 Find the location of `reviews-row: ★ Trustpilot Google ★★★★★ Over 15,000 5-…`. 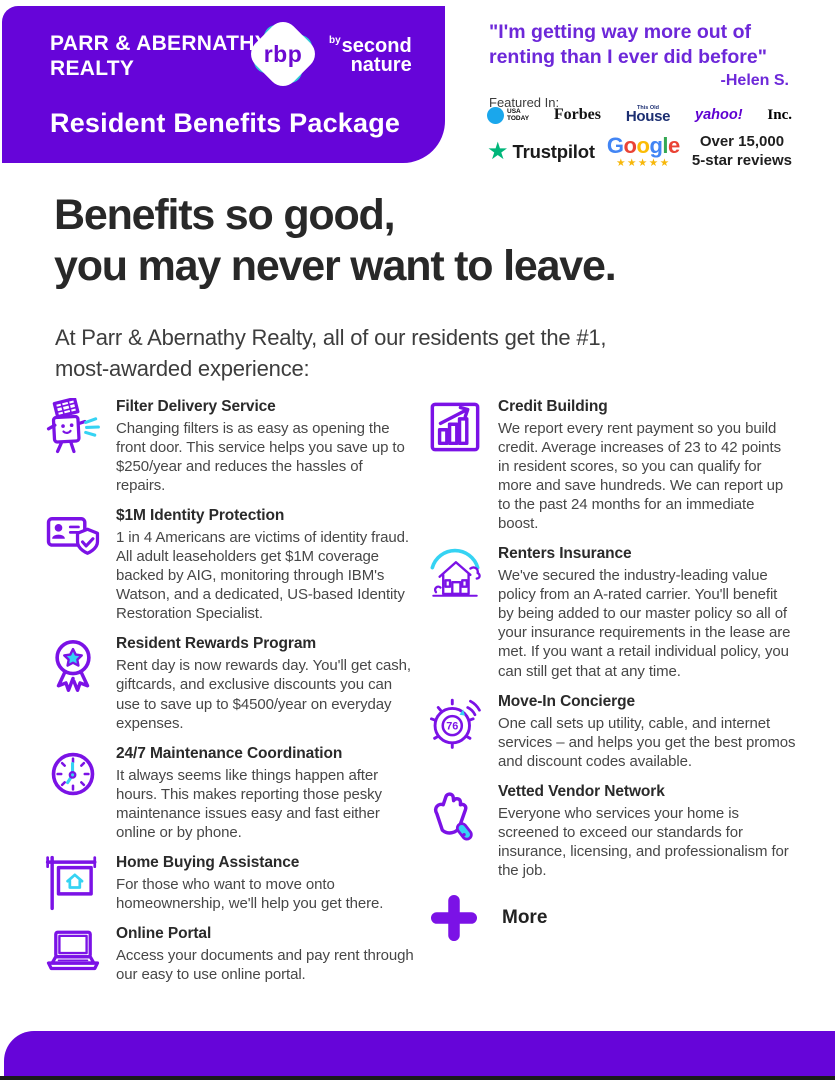

reviews-row: ★ Trustpilot Google ★★★★★ Over 15,000 5-… is located at coordinates (639, 152).